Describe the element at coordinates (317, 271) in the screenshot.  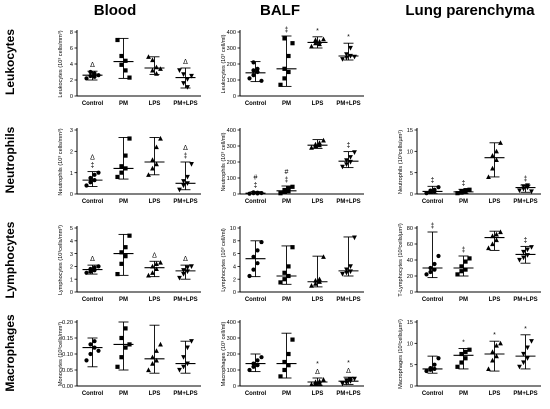
I see `group-lps` at that location.